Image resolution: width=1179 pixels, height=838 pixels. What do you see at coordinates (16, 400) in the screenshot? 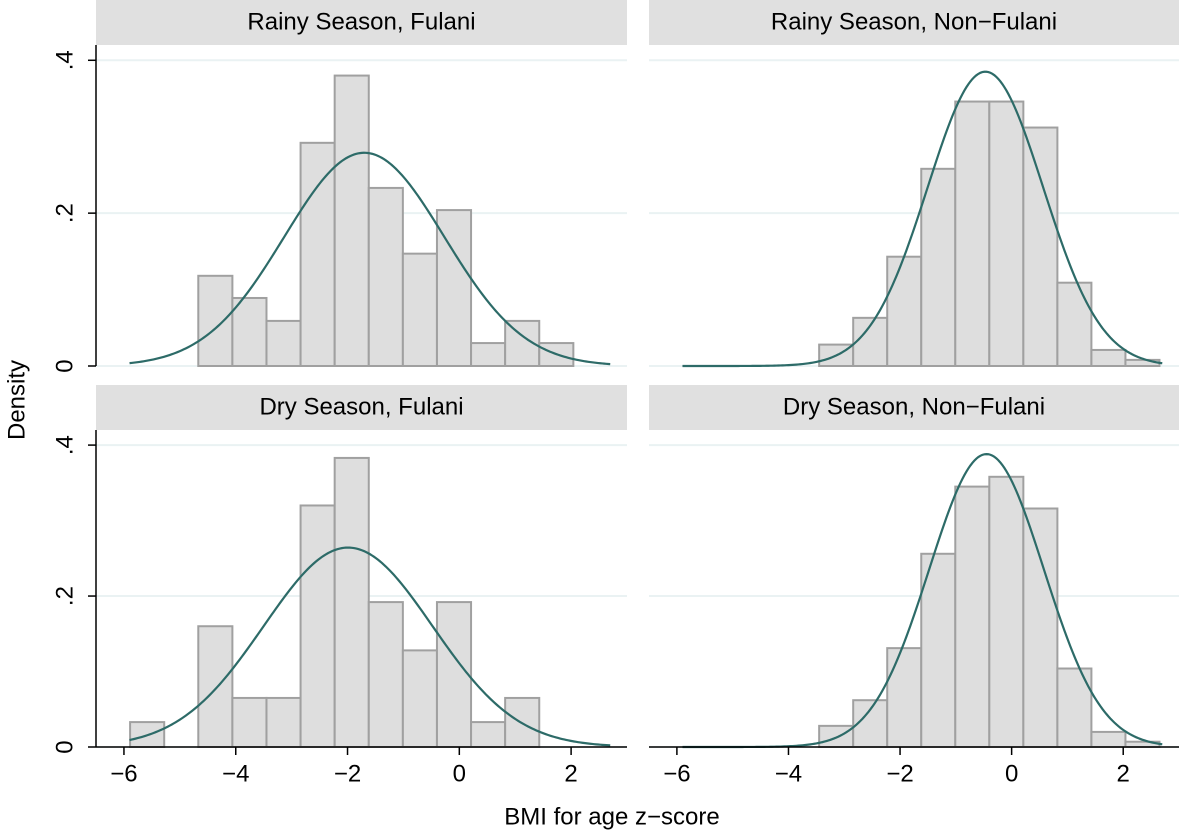
I see `y-axis-label: Density` at bounding box center [16, 400].